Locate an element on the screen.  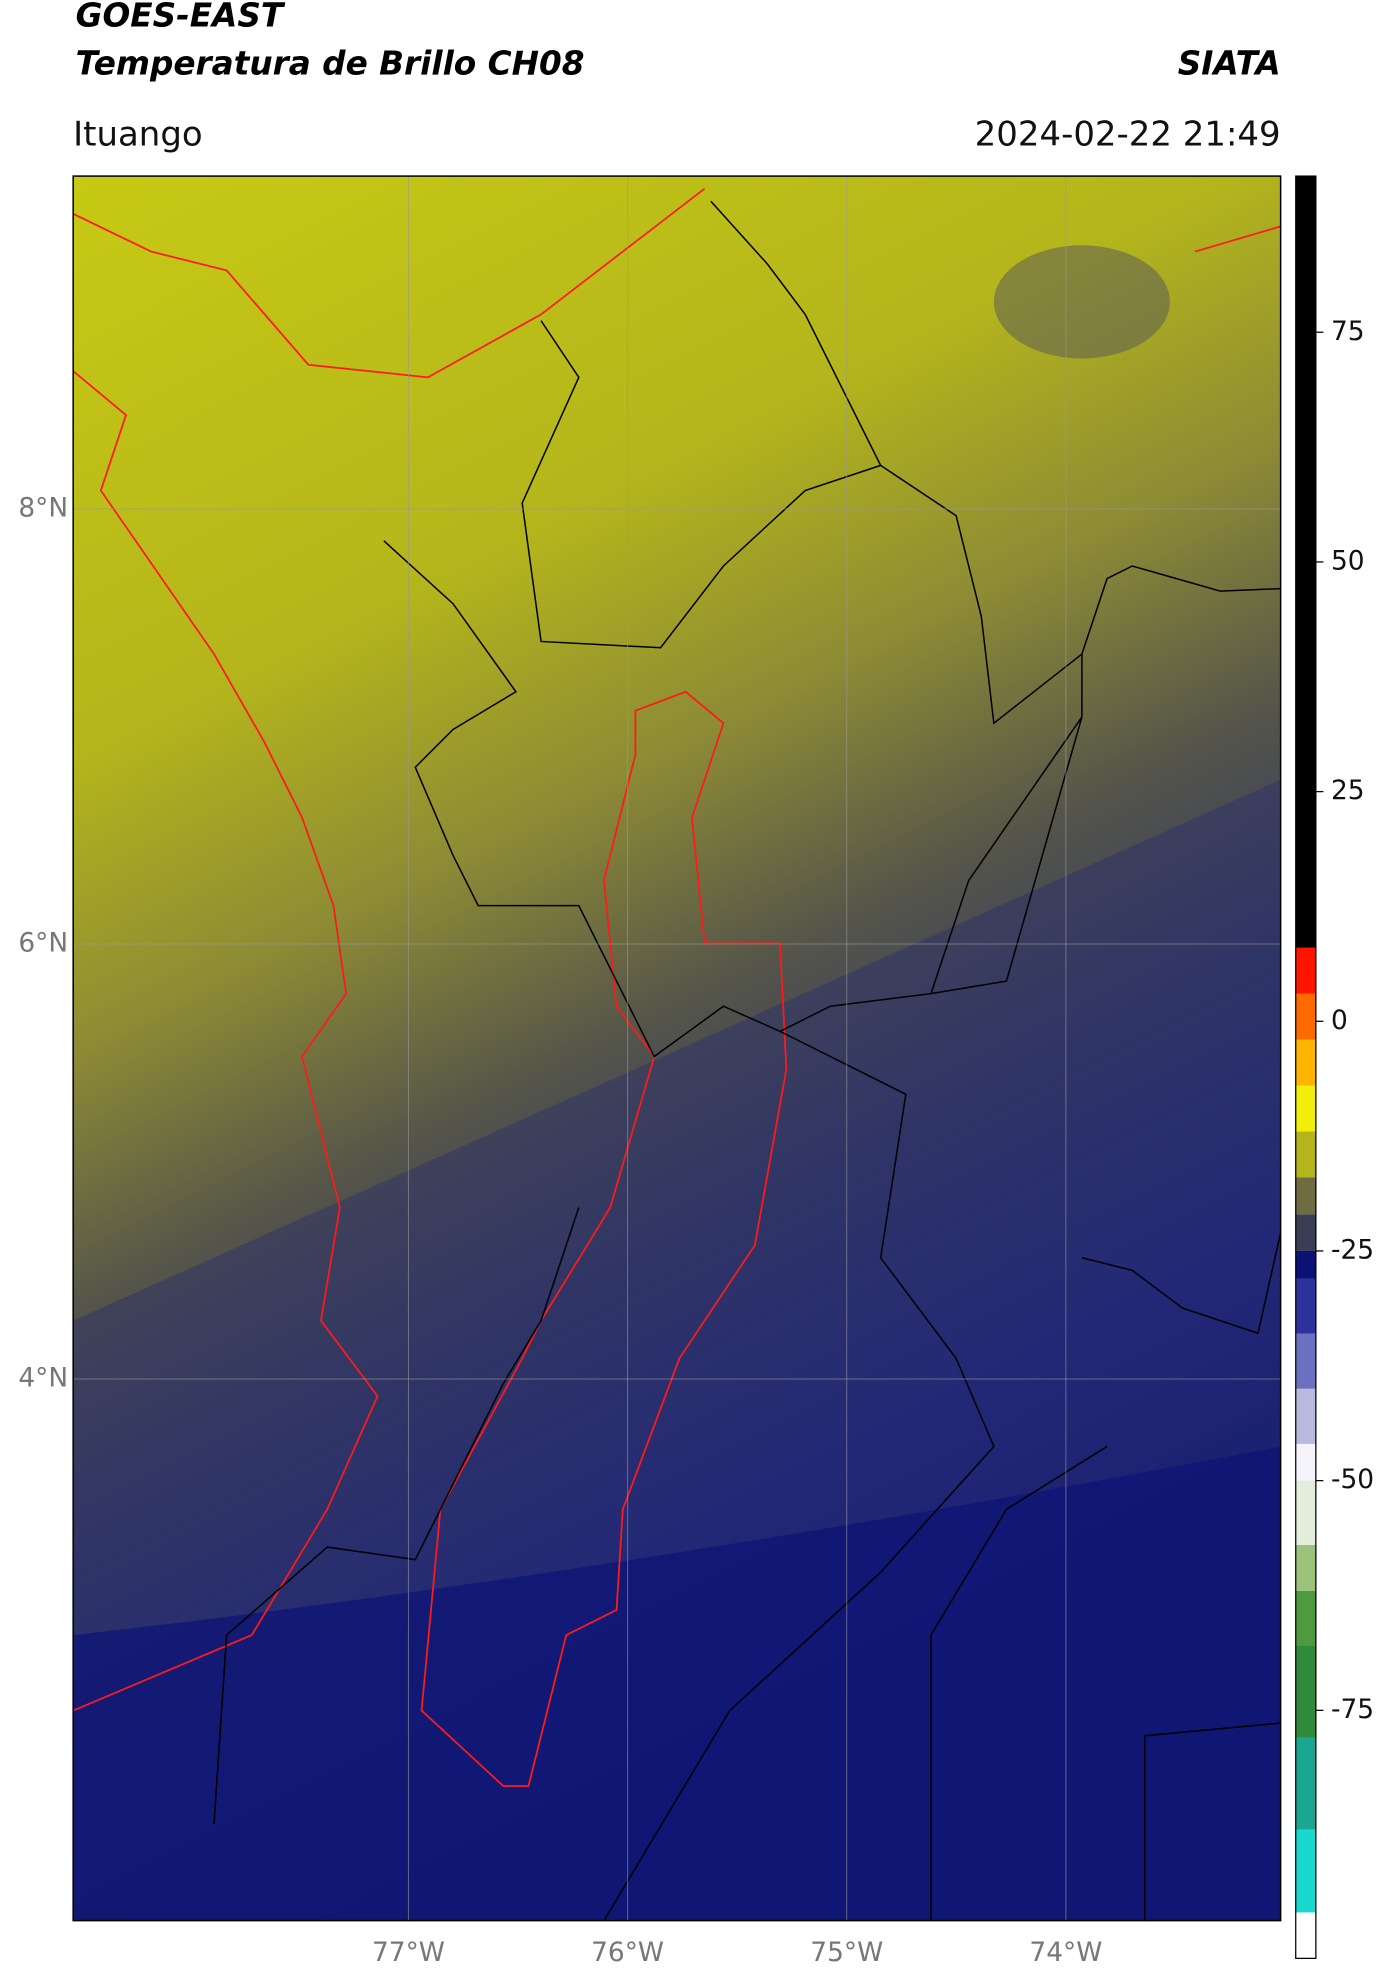
colorbar-tick-label: -25 is located at coordinates (1352, 1249).